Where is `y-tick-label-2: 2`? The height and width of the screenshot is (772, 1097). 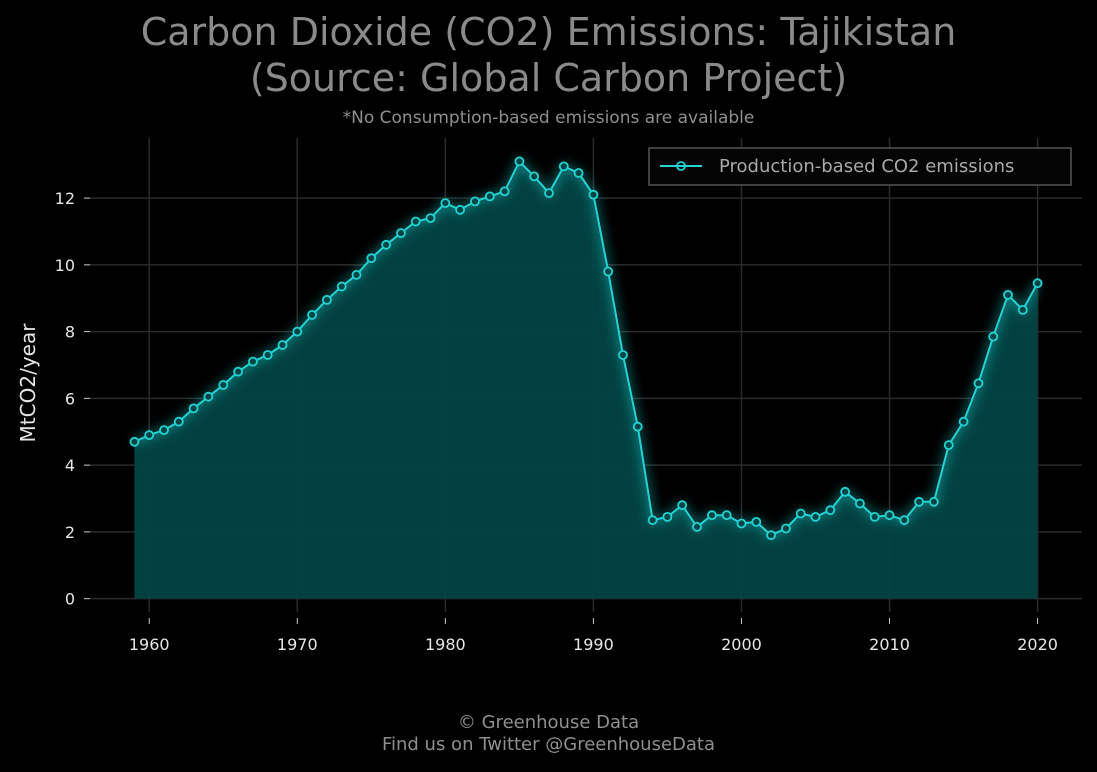 y-tick-label-2: 2 is located at coordinates (70, 532).